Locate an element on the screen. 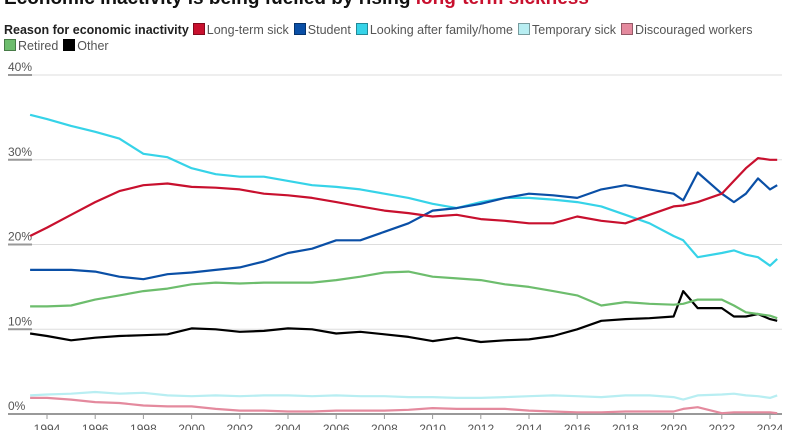  y-tick-label: 0% is located at coordinates (17, 406).